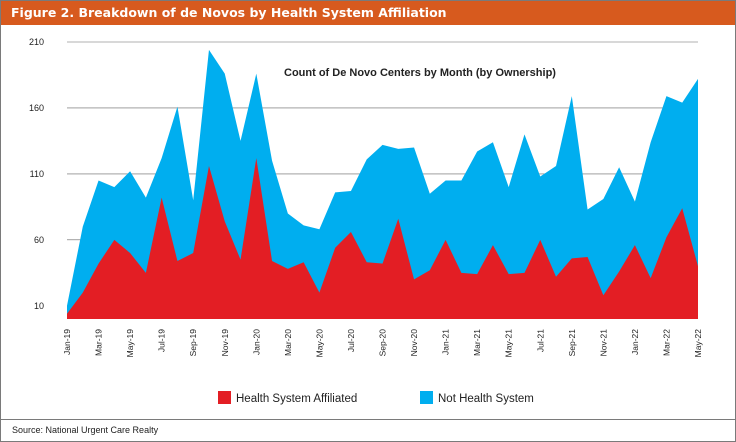  What do you see at coordinates (288, 342) in the screenshot?
I see `x-tick-label: Mar-20` at bounding box center [288, 342].